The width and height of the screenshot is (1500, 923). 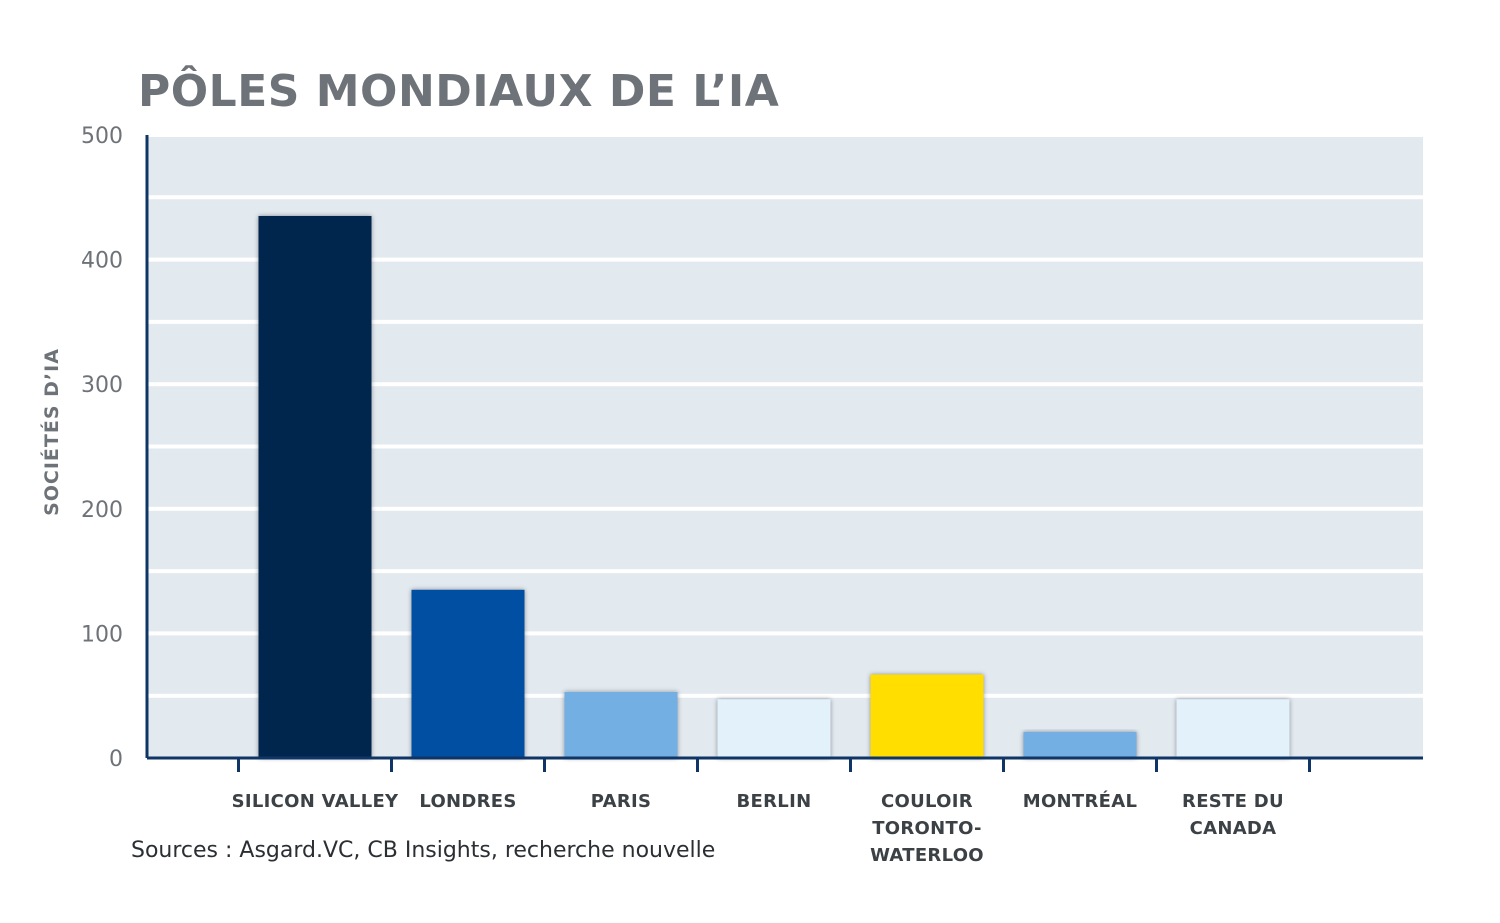 What do you see at coordinates (1080, 801) in the screenshot?
I see `x-tick-label: MONTRÉAL` at bounding box center [1080, 801].